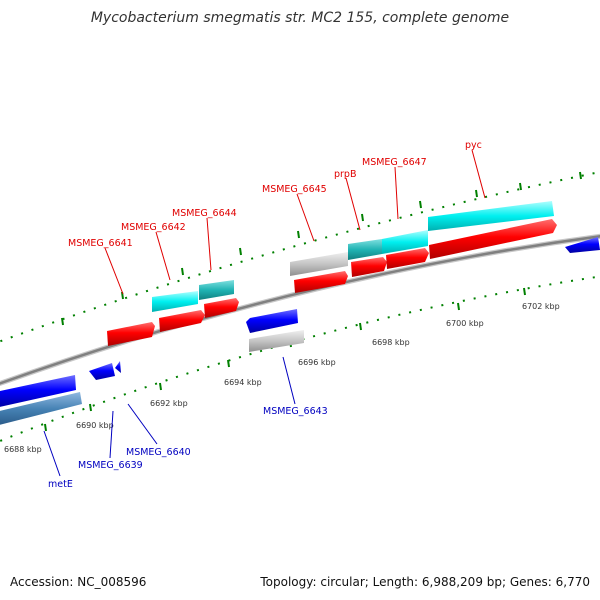 The height and width of the screenshot is (600, 600). What do you see at coordinates (391, 342) in the screenshot?
I see `scale-label: 6698 kbp` at bounding box center [391, 342].